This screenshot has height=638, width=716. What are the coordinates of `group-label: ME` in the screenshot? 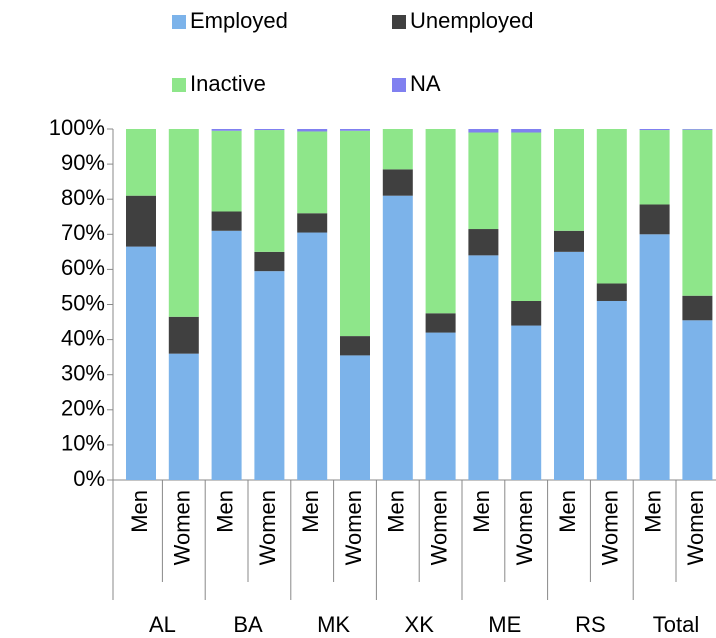 It's located at (504, 624).